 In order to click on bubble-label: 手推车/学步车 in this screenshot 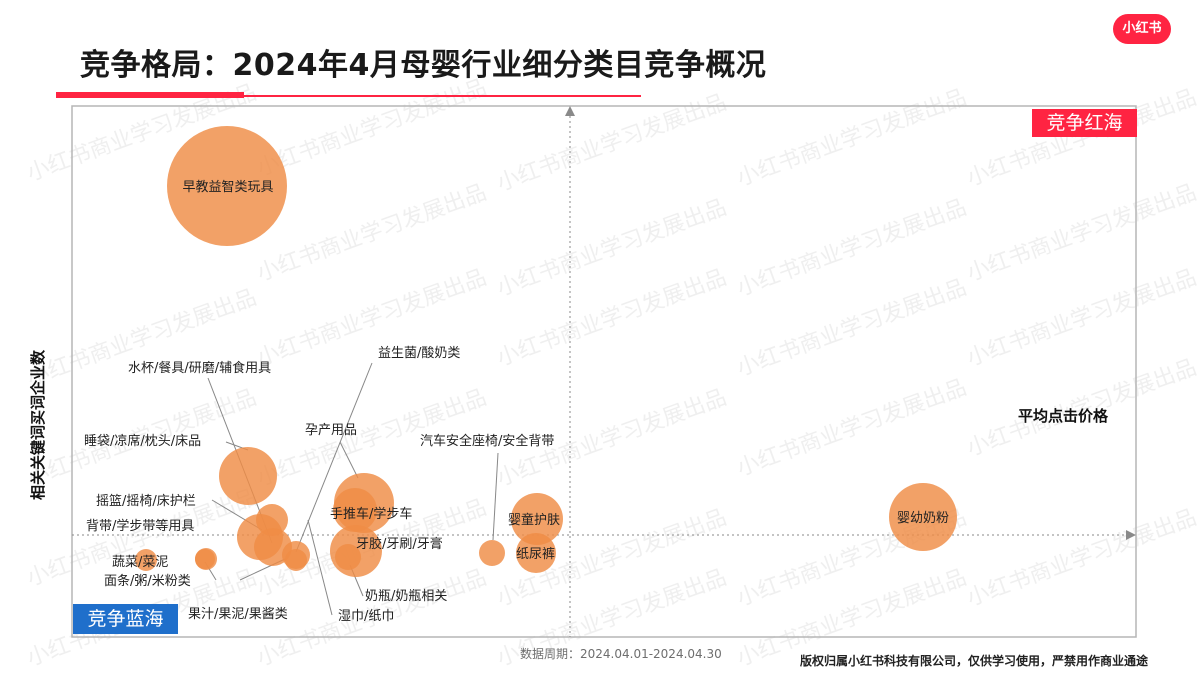, I will do `click(371, 514)`.